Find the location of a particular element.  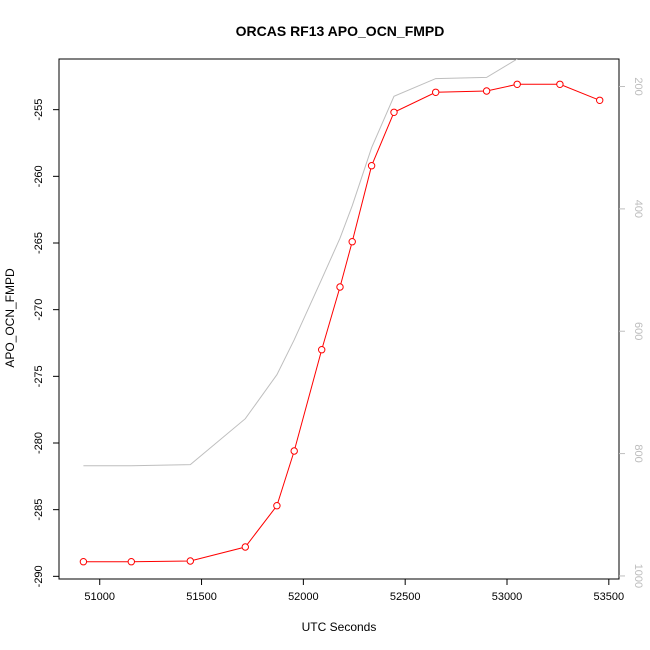

y2-tick-label: 1000 is located at coordinates (638, 576).